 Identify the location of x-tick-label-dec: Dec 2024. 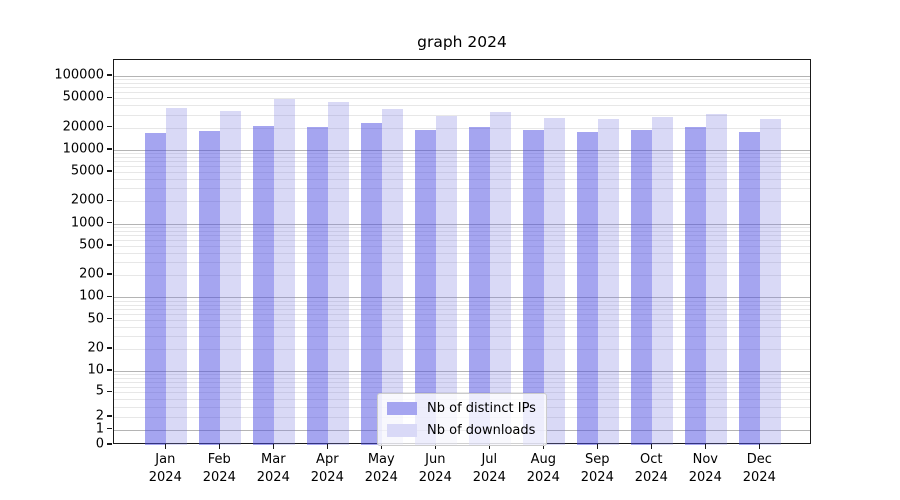
(759, 468).